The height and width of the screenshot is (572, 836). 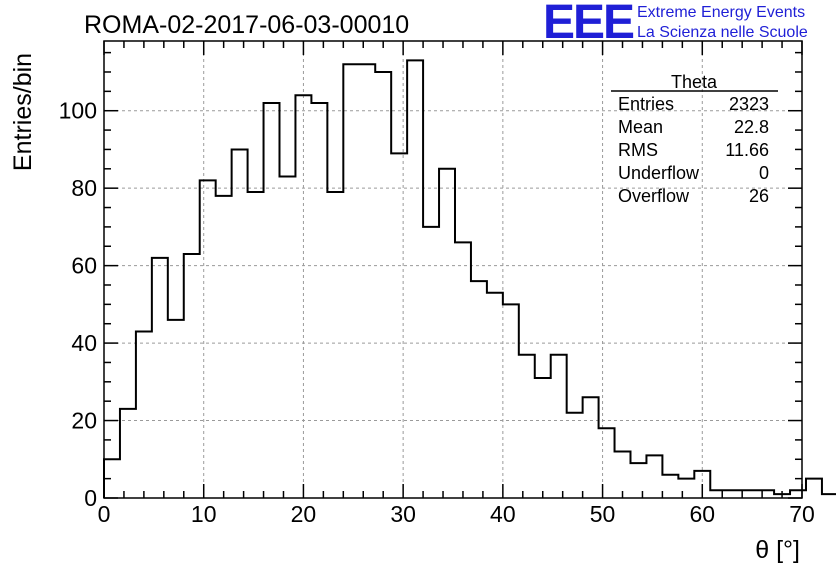 I want to click on y-tick-label: 80, so click(x=84, y=188).